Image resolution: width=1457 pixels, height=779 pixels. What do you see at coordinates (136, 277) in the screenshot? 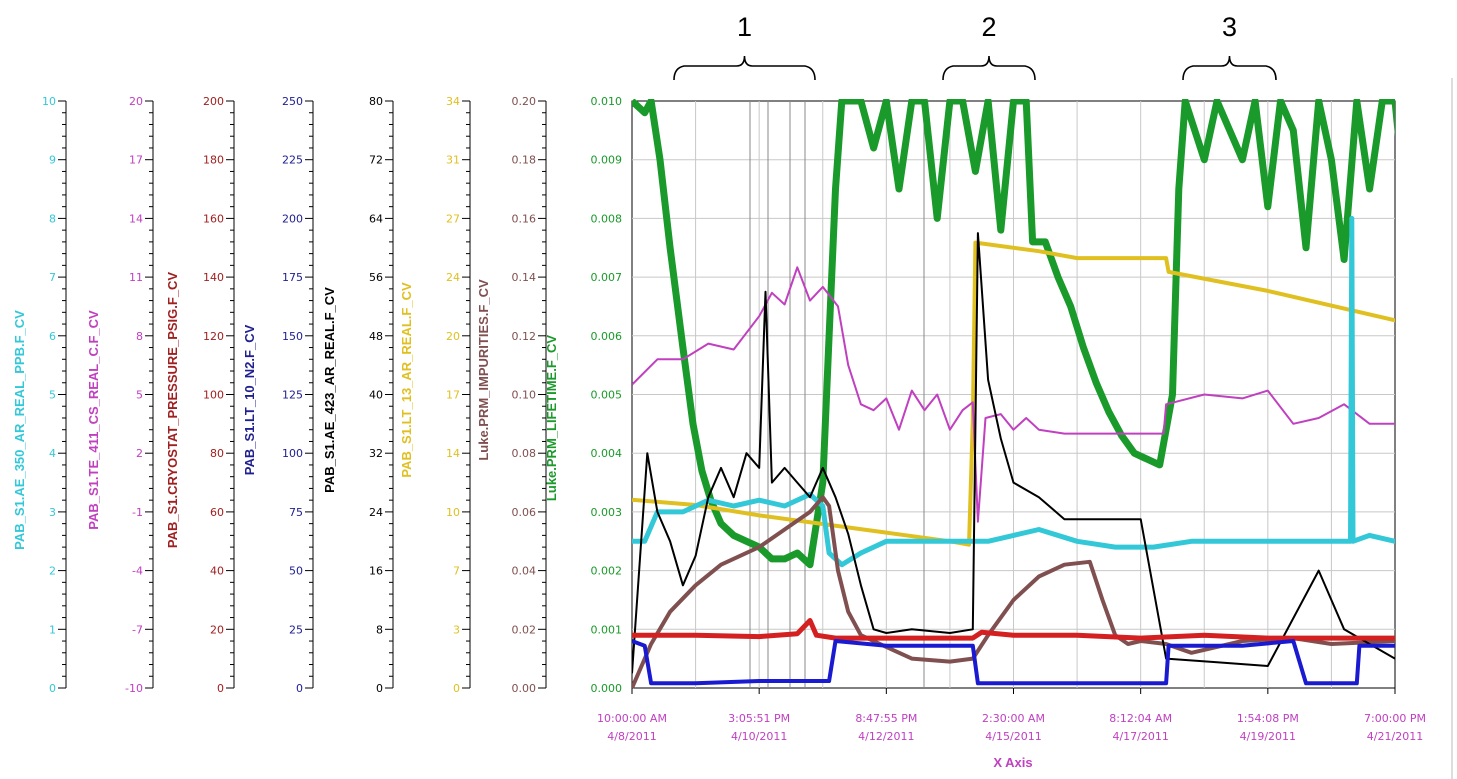
I see `y-tick-label: 11` at bounding box center [136, 277].